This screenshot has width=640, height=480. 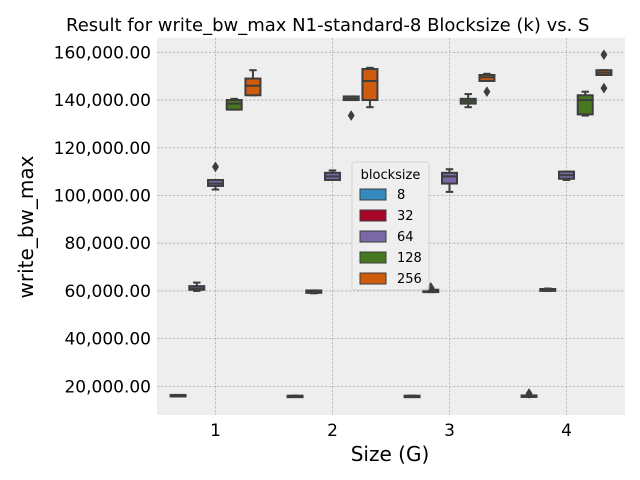 I want to click on y-tick-label: 120,000.00, so click(x=102, y=149).